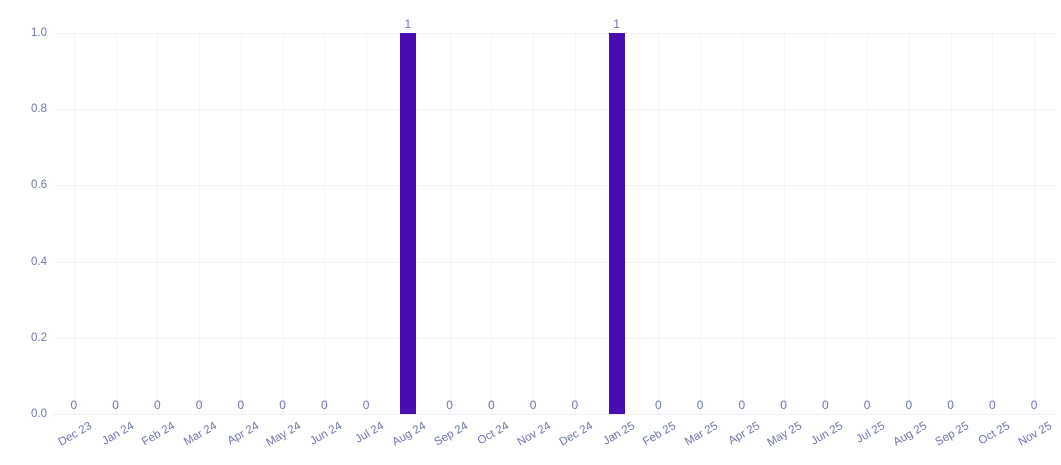  What do you see at coordinates (75, 434) in the screenshot?
I see `x-axis-tick-label: Dec 23` at bounding box center [75, 434].